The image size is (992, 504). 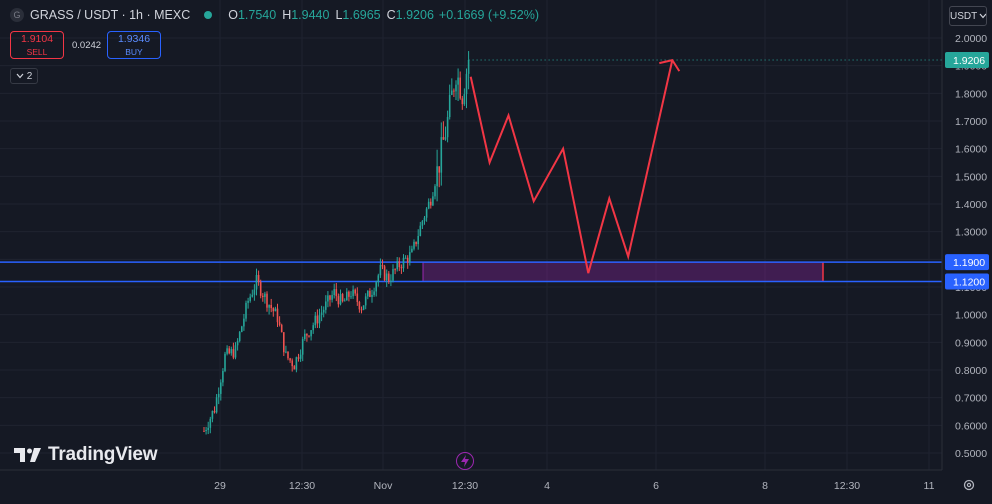 I want to click on level-price-tag: 1.1200, so click(x=969, y=282).